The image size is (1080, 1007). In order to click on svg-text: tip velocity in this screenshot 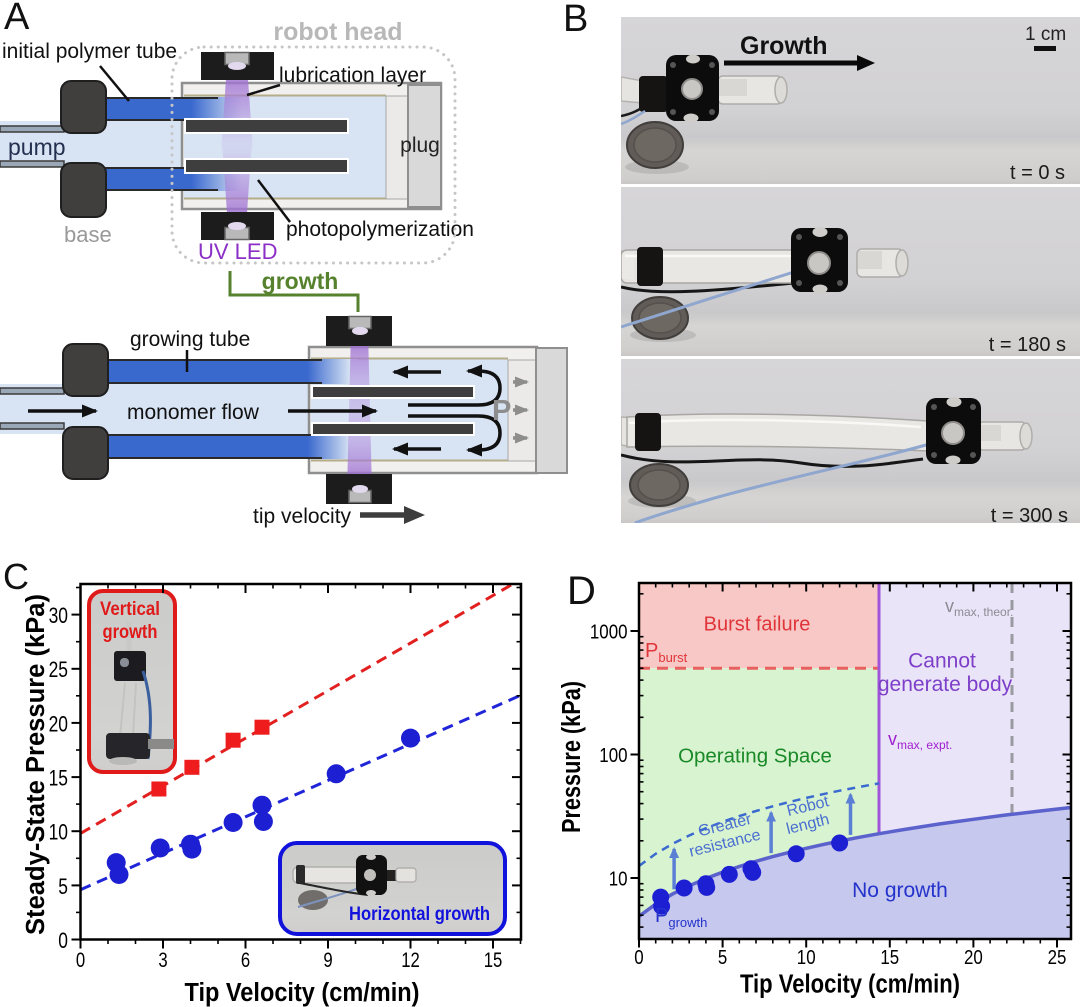, I will do `click(302, 516)`.